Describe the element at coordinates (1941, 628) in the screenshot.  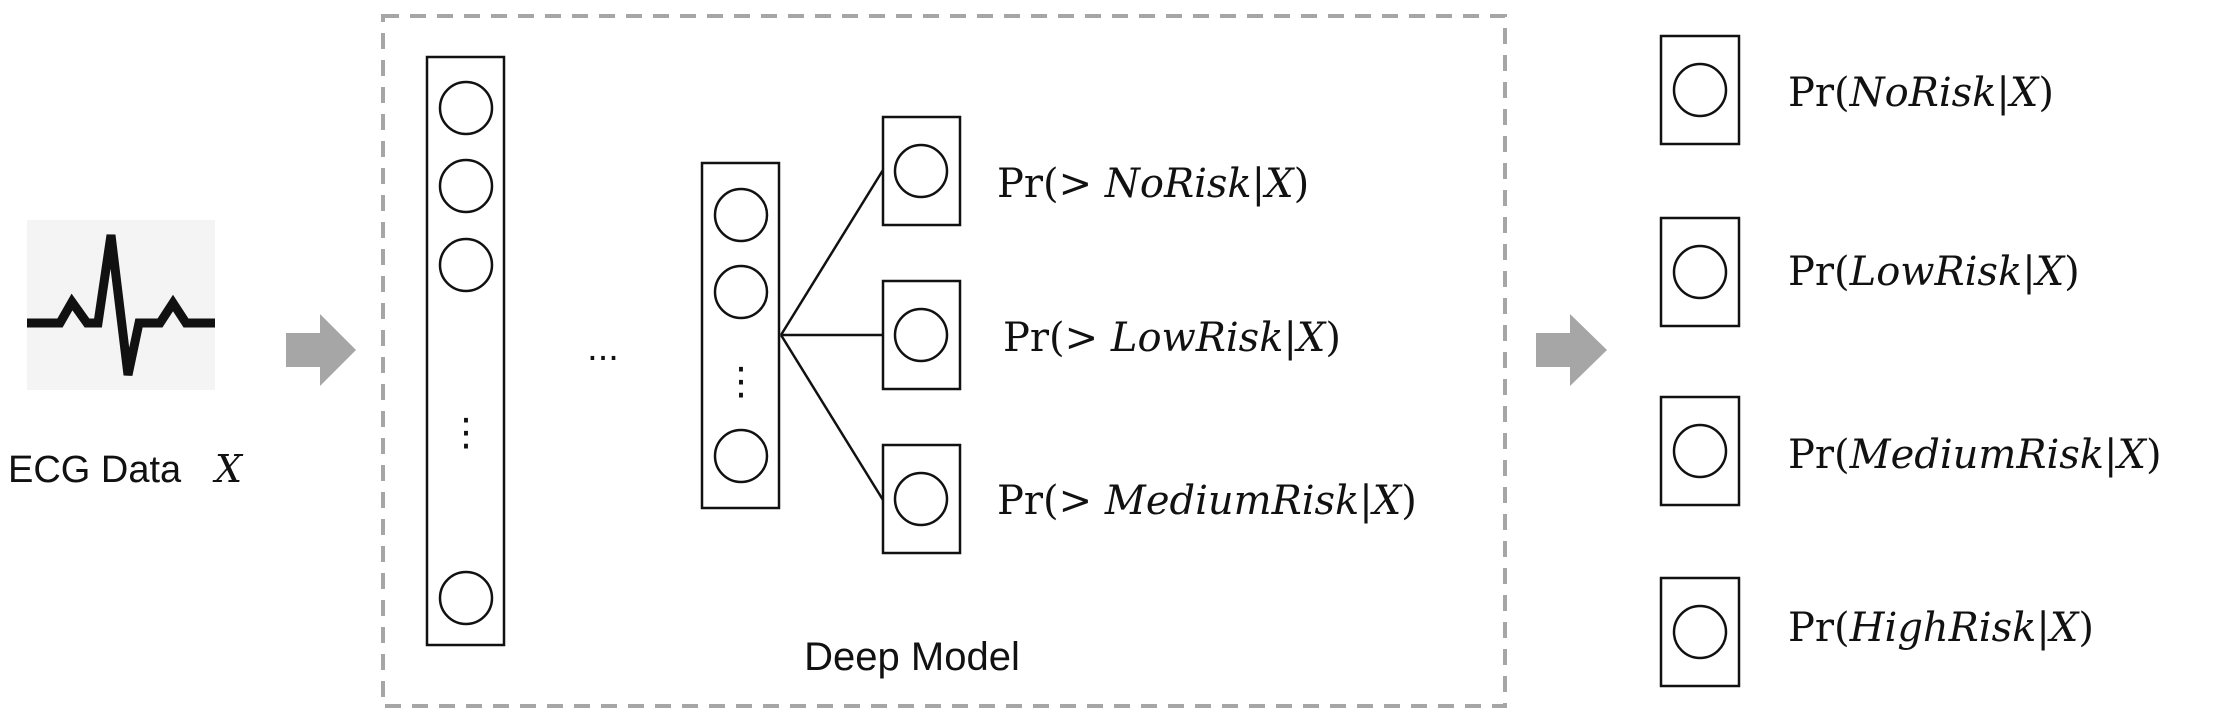
I see `class-output-label: Pr(HighRisk|X)` at that location.